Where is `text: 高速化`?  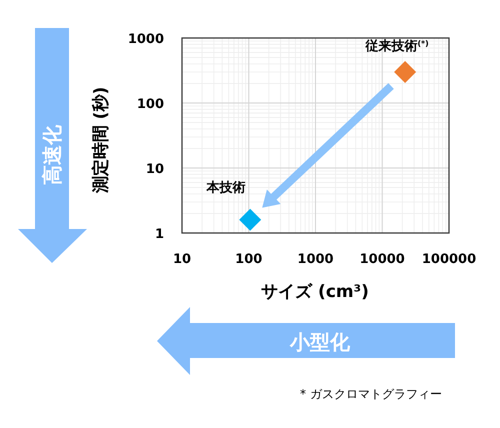
text: 高速化 is located at coordinates (52, 154).